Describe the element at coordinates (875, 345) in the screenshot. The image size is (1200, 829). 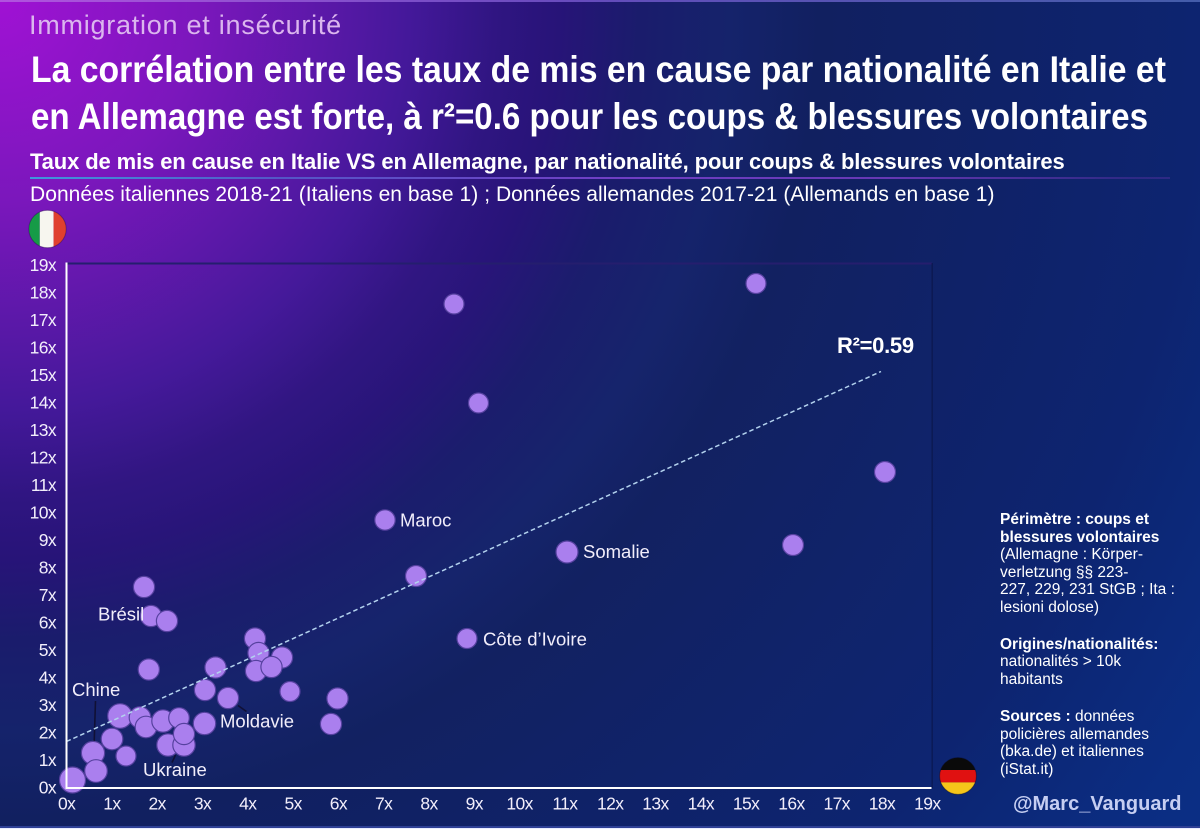
I see `svg-text: R²=0.59` at that location.